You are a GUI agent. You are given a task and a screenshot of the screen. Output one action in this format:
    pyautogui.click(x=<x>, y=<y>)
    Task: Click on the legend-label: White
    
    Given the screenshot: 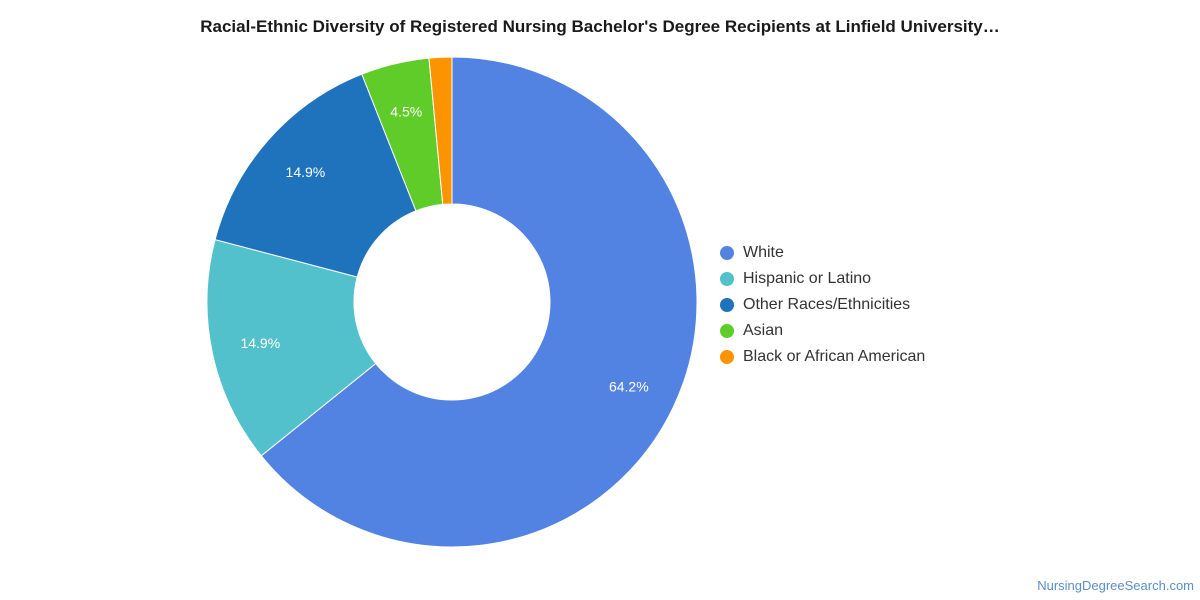 What is the action you would take?
    pyautogui.click(x=763, y=252)
    